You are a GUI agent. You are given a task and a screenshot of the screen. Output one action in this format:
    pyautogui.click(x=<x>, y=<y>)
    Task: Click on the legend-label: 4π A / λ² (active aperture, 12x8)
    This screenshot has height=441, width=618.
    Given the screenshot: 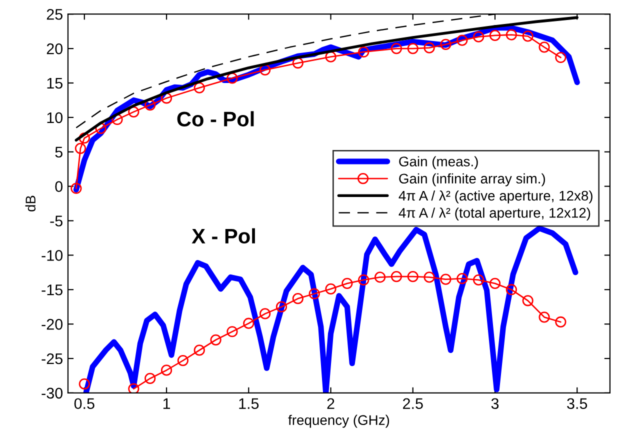 What is the action you would take?
    pyautogui.click(x=495, y=197)
    